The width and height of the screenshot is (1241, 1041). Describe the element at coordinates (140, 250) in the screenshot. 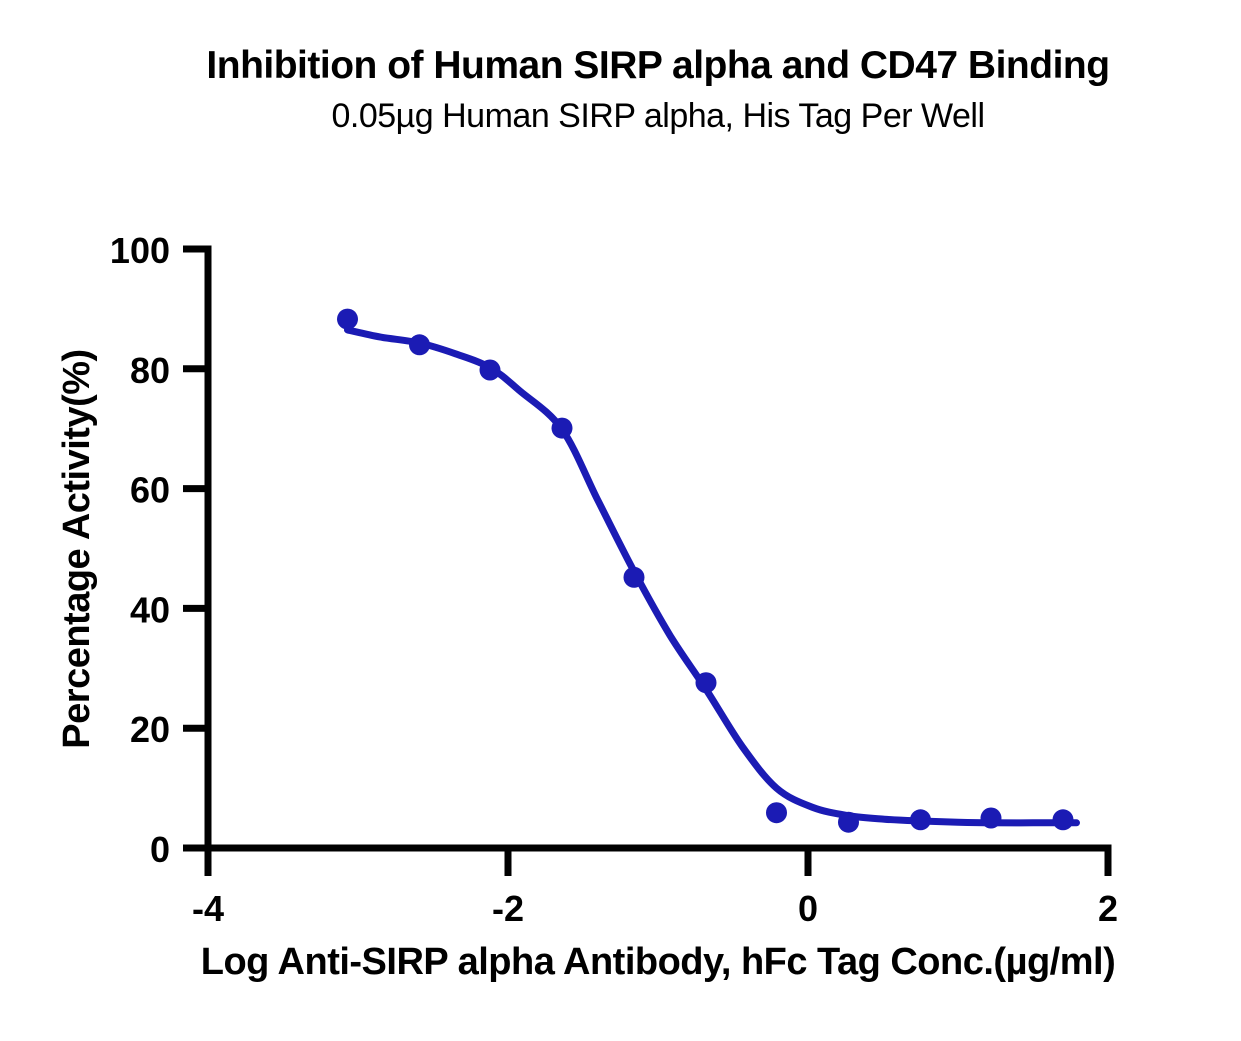

I see `y-tick-label: 100` at that location.